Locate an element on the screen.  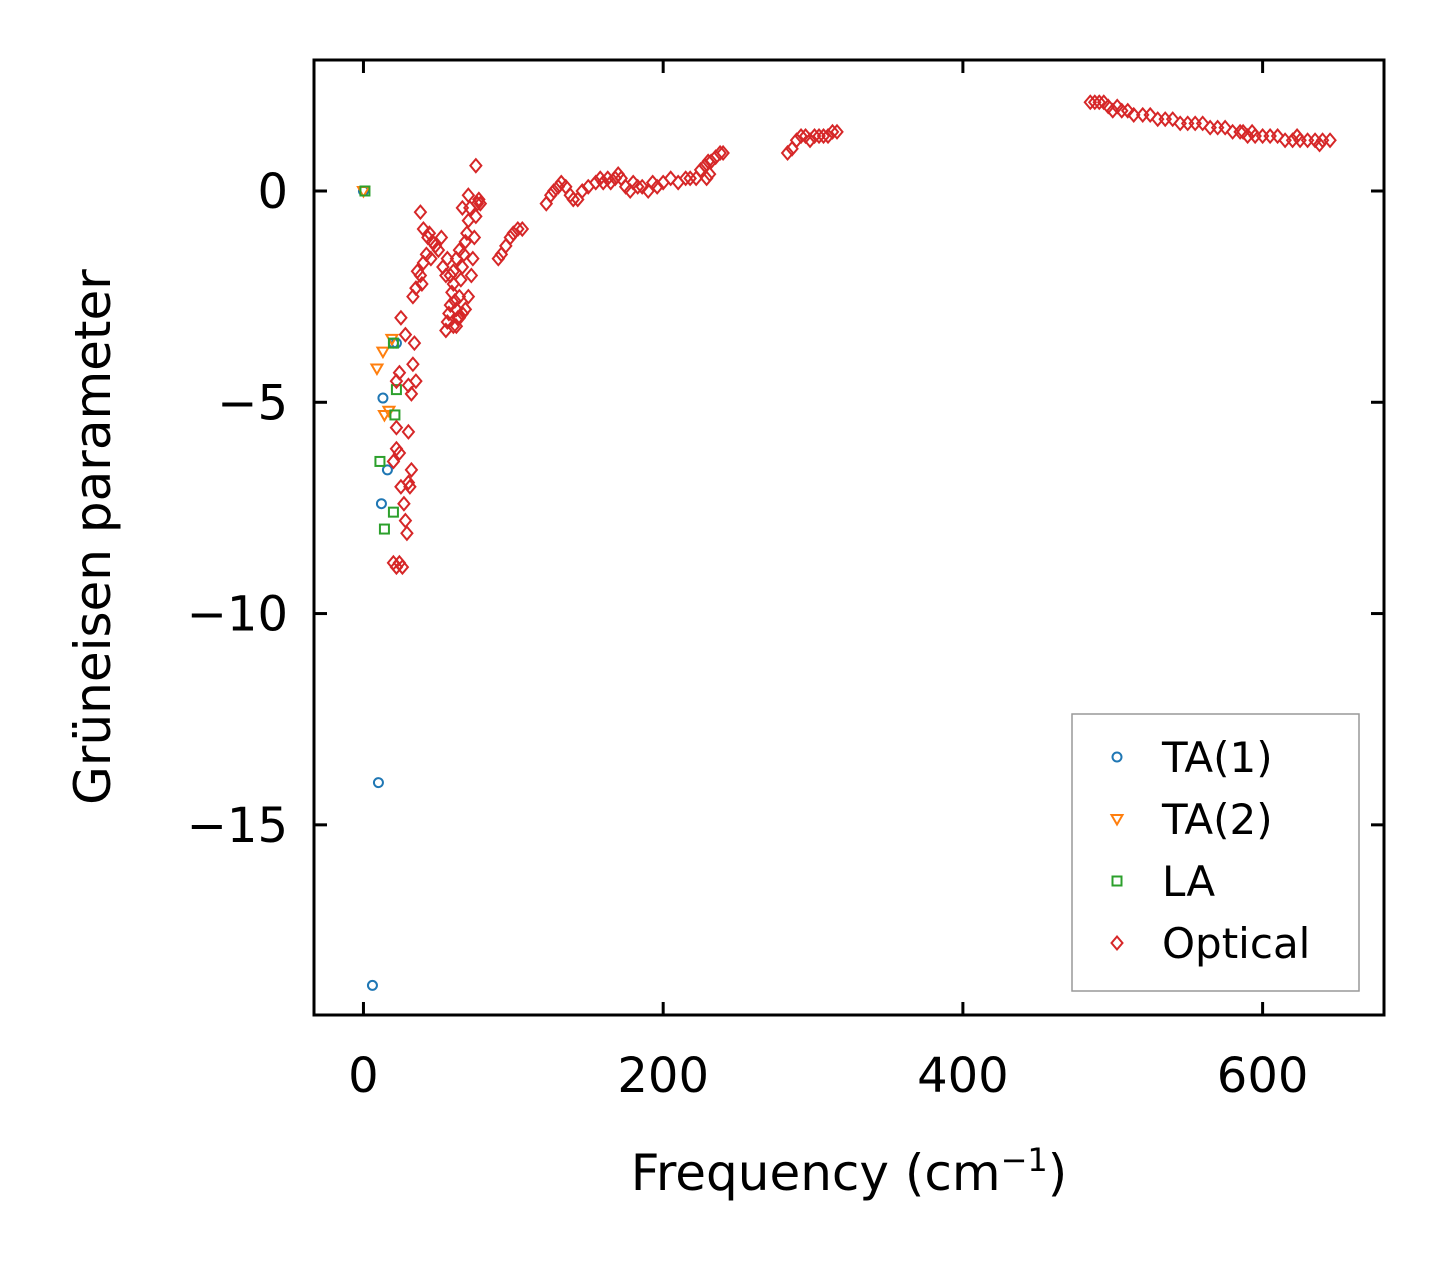
y-axis-label: Grüneisen parameter is located at coordinates (93, 537).